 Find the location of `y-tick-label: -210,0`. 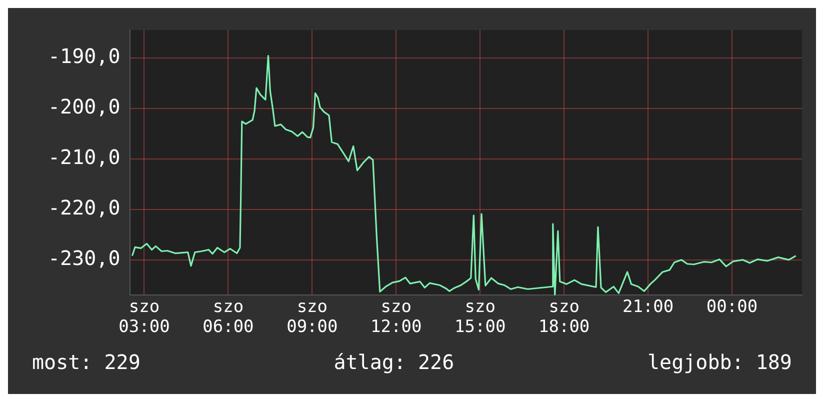

y-tick-label: -210,0 is located at coordinates (84, 157).